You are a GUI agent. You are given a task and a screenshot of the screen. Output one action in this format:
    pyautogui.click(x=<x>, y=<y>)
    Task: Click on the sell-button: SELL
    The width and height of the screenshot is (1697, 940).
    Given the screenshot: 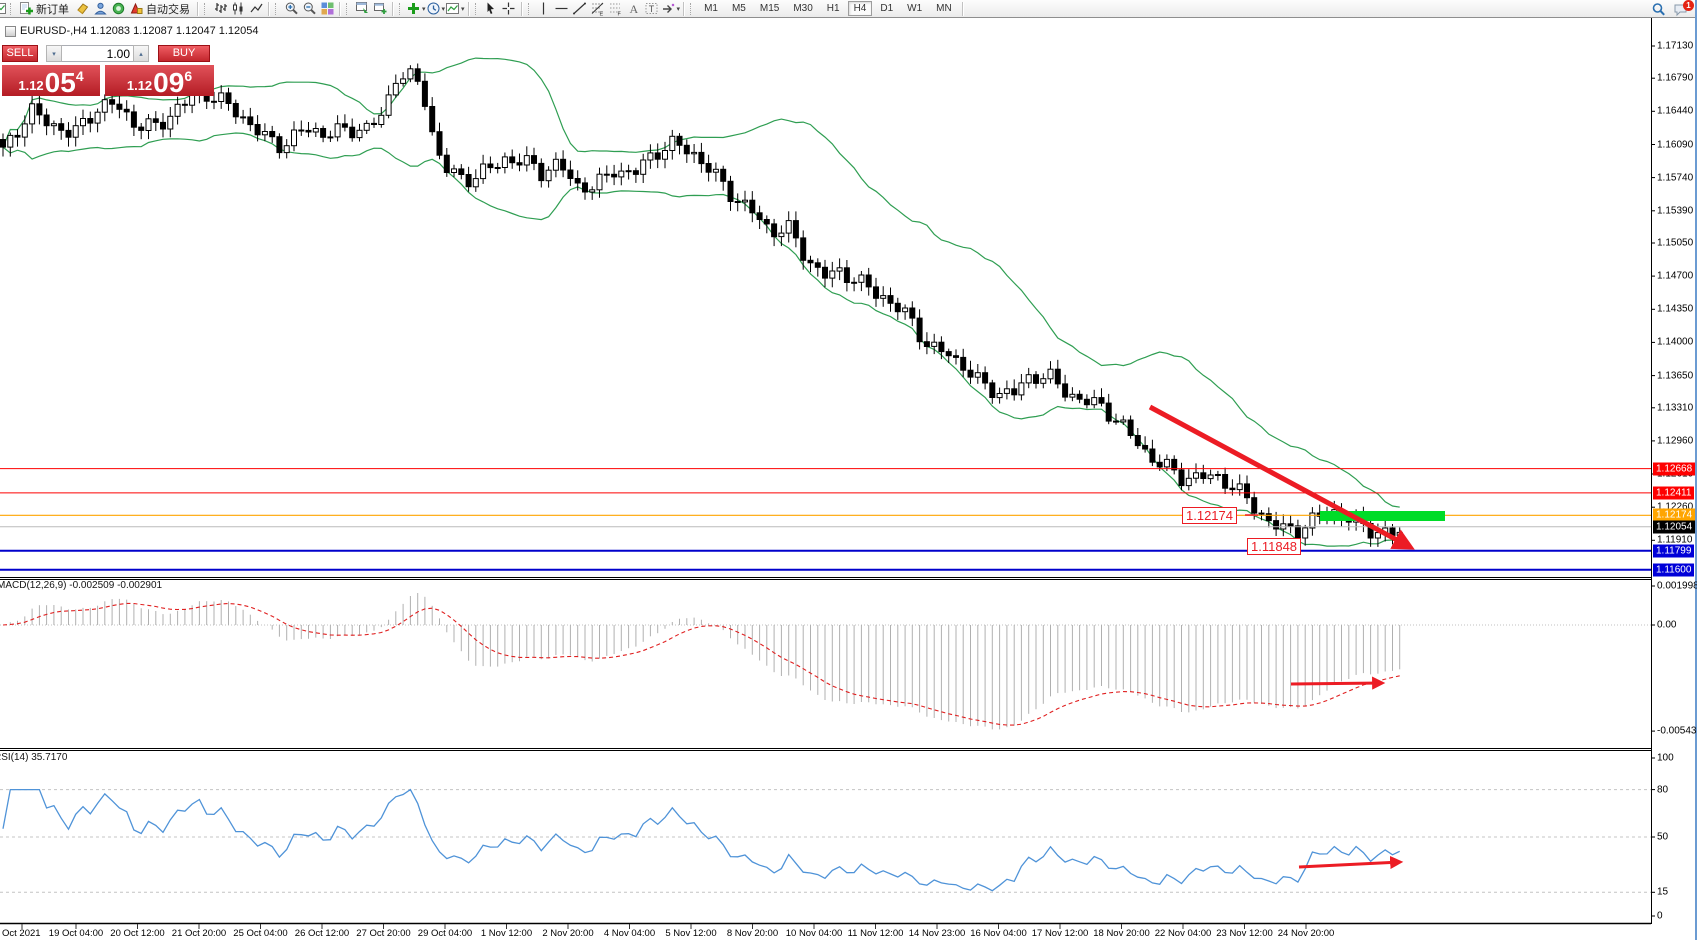 What is the action you would take?
    pyautogui.click(x=20, y=53)
    